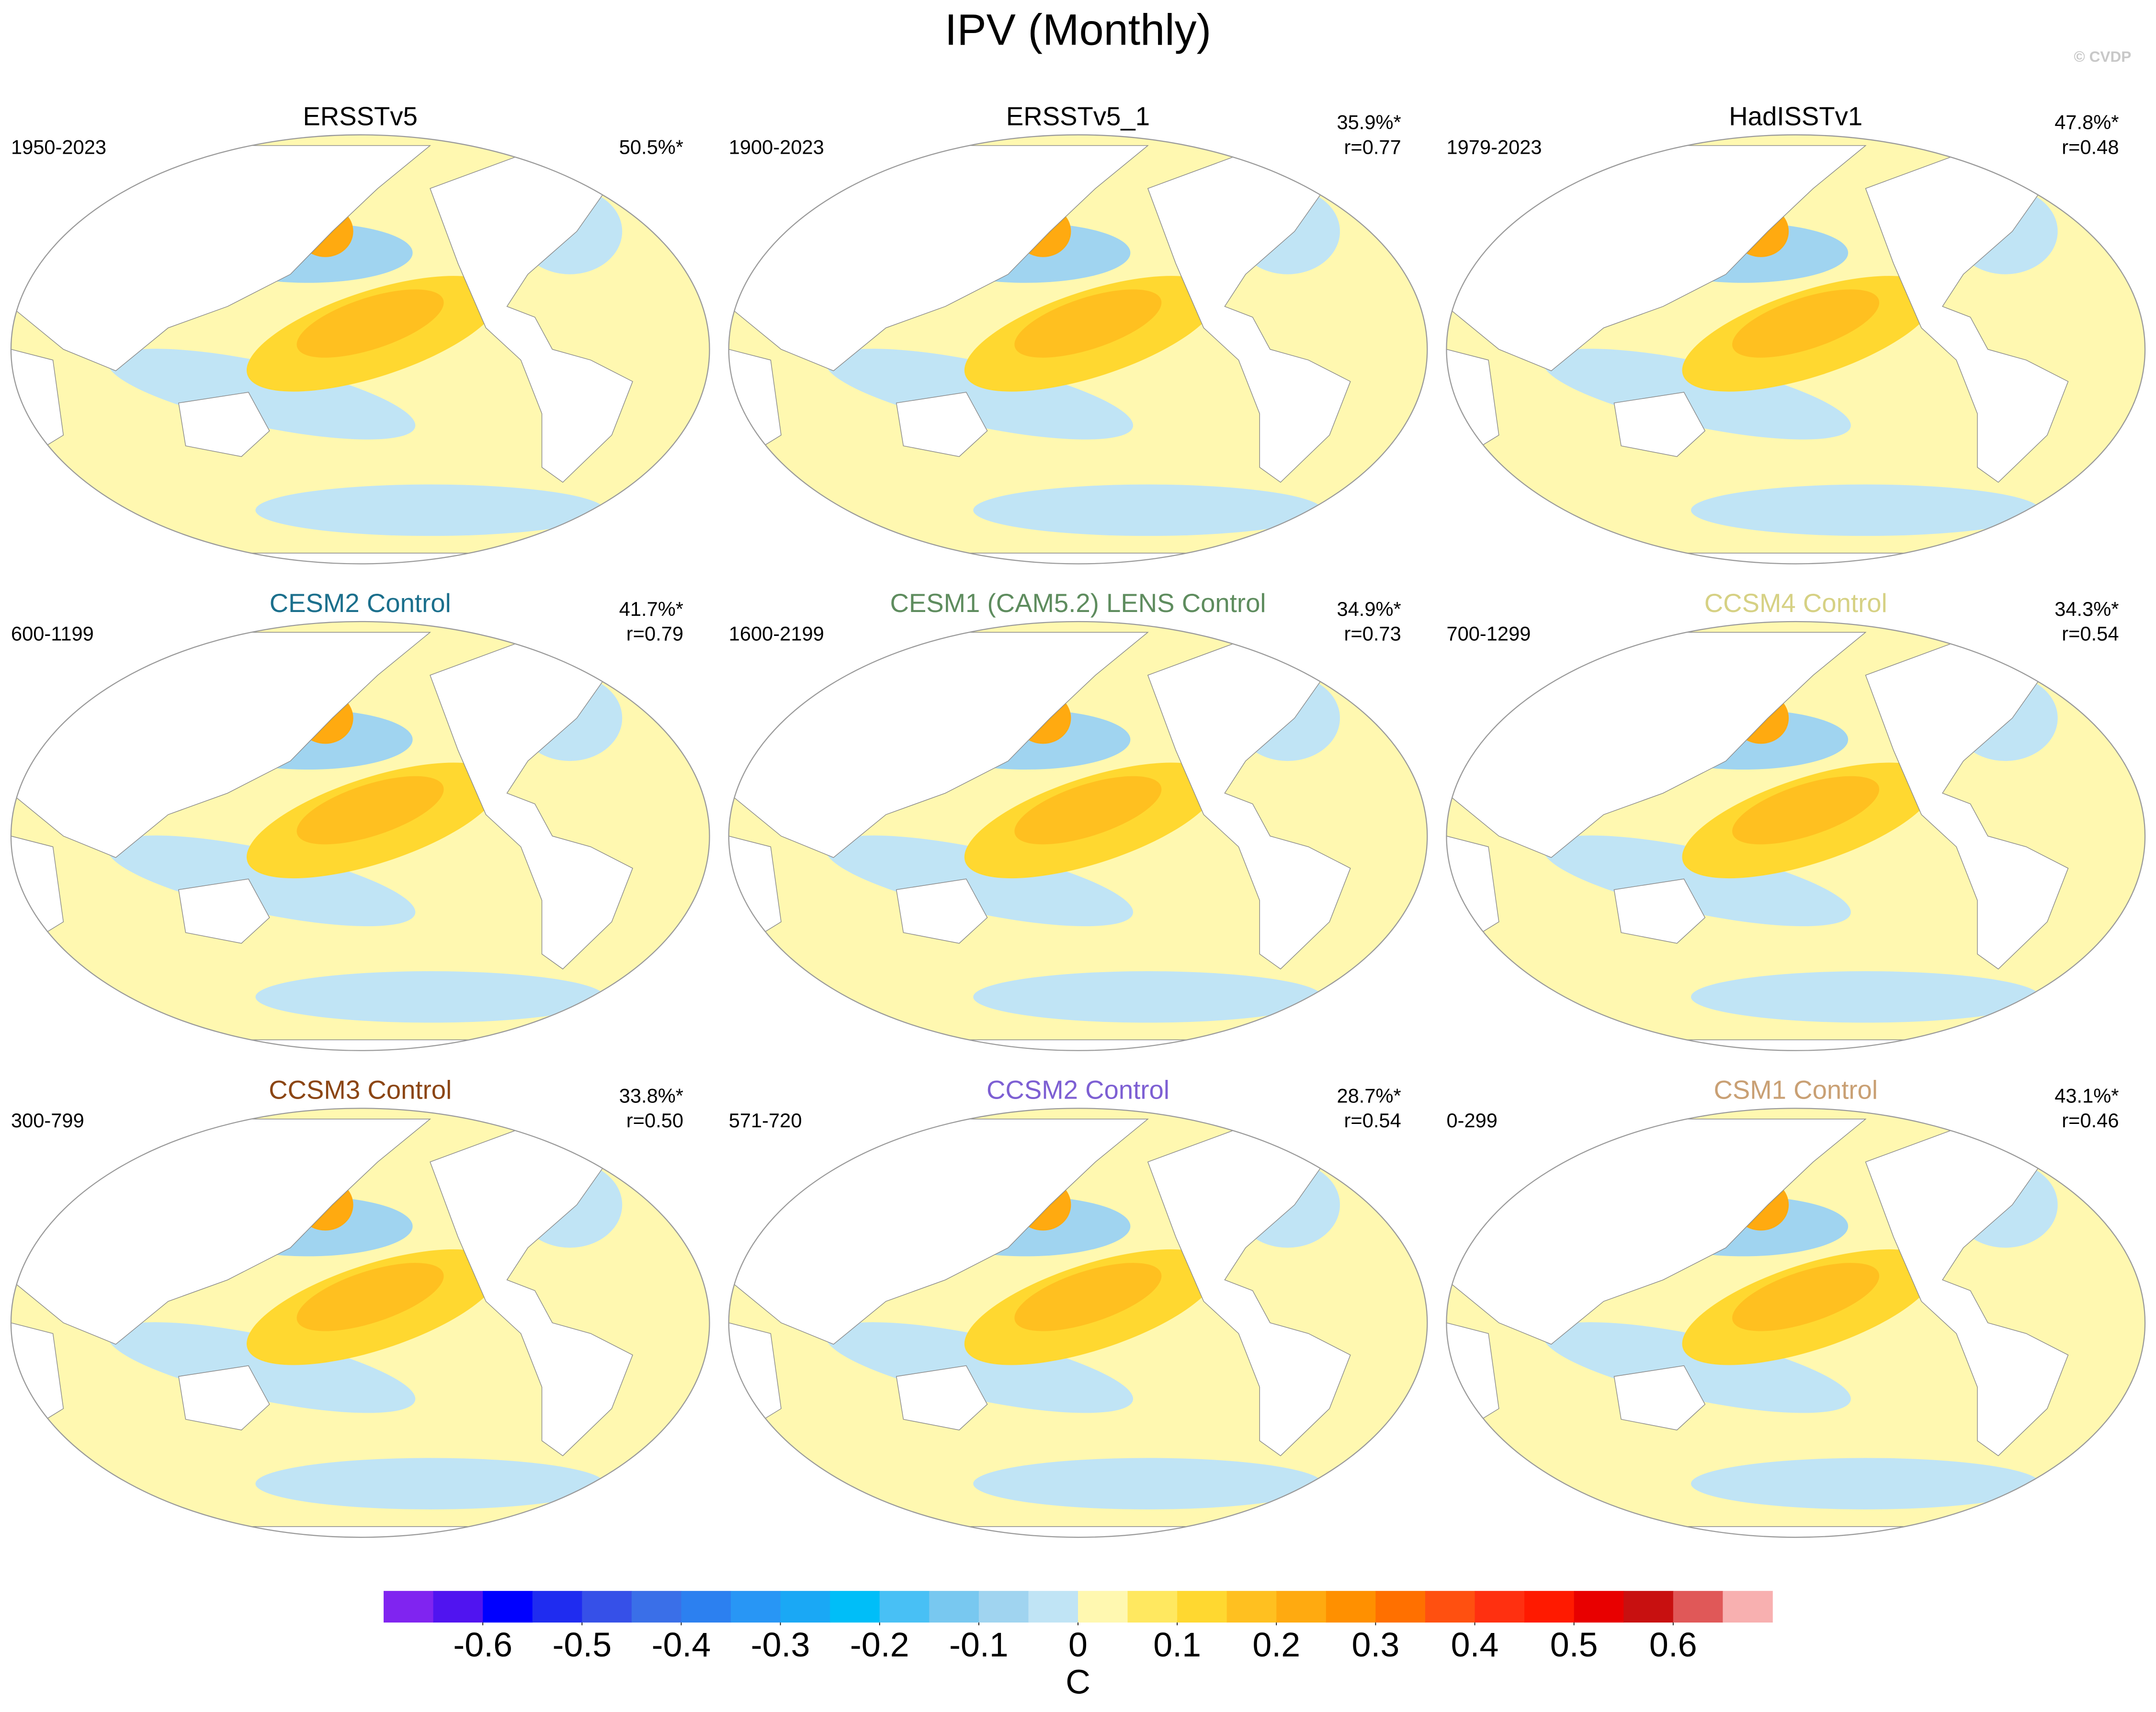 The height and width of the screenshot is (1712, 2156). Describe the element at coordinates (1078, 116) in the screenshot. I see `panel-title: ERSSTv5_1` at that location.